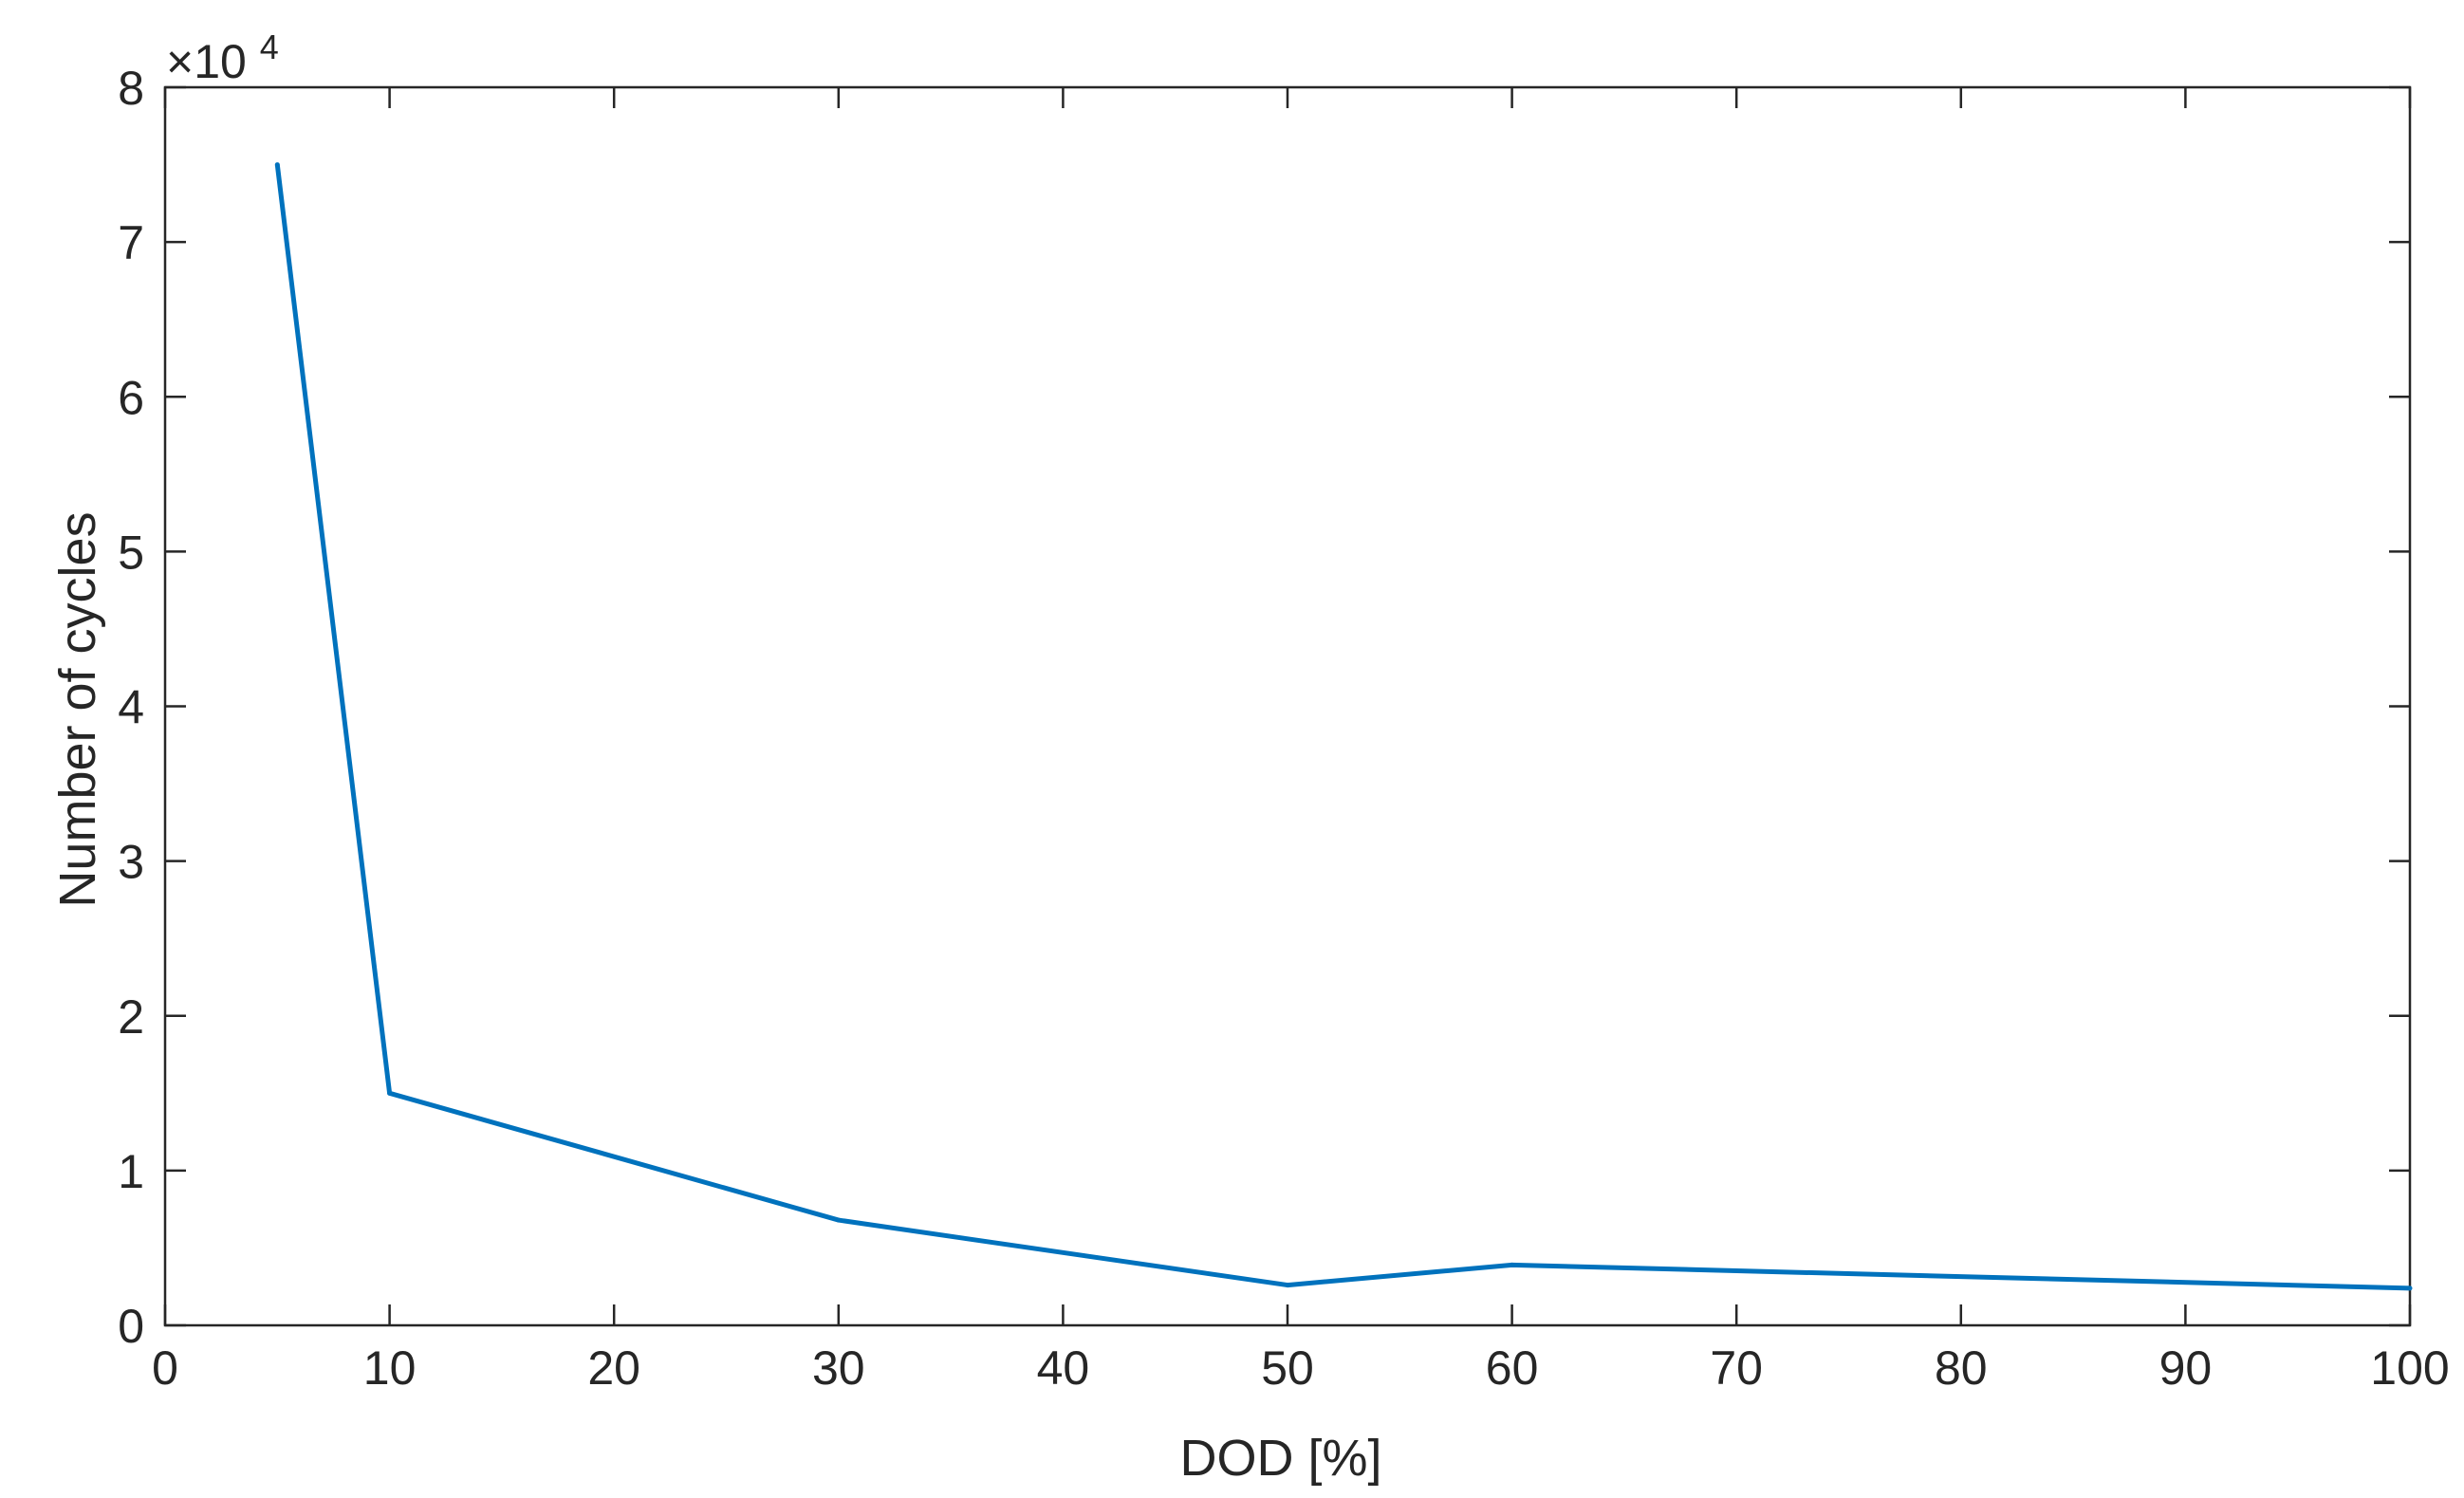 This screenshot has width=2464, height=1498. What do you see at coordinates (131, 242) in the screenshot?
I see `y-tick-label: 7` at bounding box center [131, 242].